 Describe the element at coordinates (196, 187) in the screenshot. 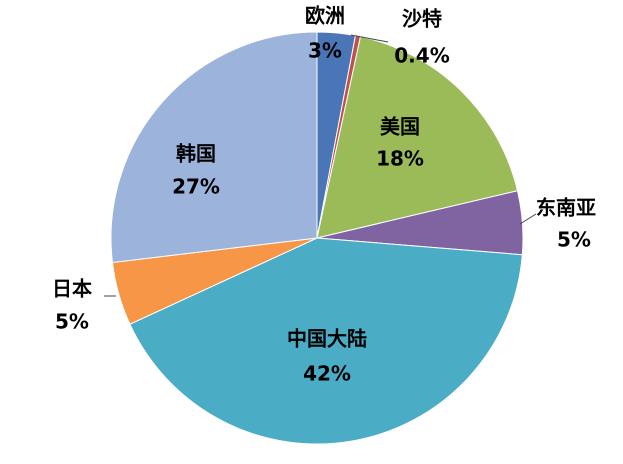

I see `value-label: 27%` at that location.